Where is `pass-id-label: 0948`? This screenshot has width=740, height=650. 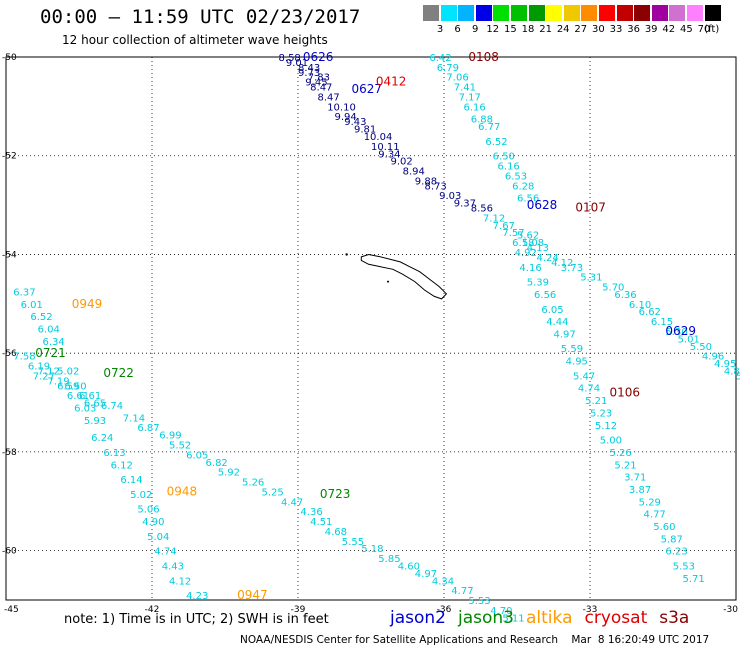
pass-id-label: 0948 is located at coordinates (182, 491).